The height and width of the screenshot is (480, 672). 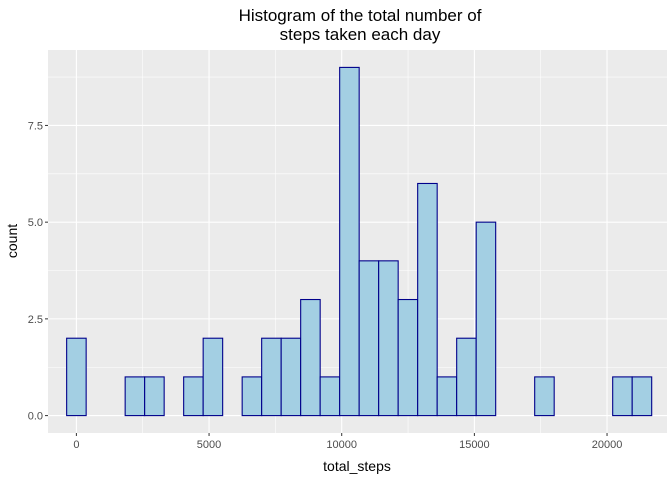 I want to click on x-tick-label: 0, so click(x=76, y=445).